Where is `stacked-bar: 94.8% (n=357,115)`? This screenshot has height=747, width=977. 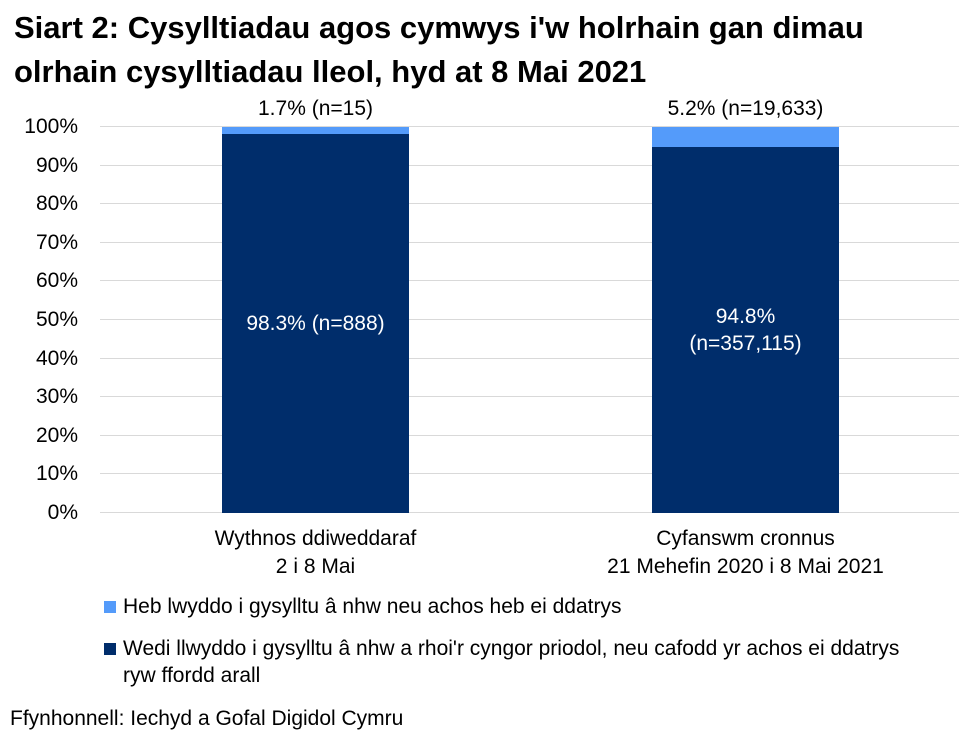
stacked-bar: 94.8% (n=357,115) is located at coordinates (745, 320).